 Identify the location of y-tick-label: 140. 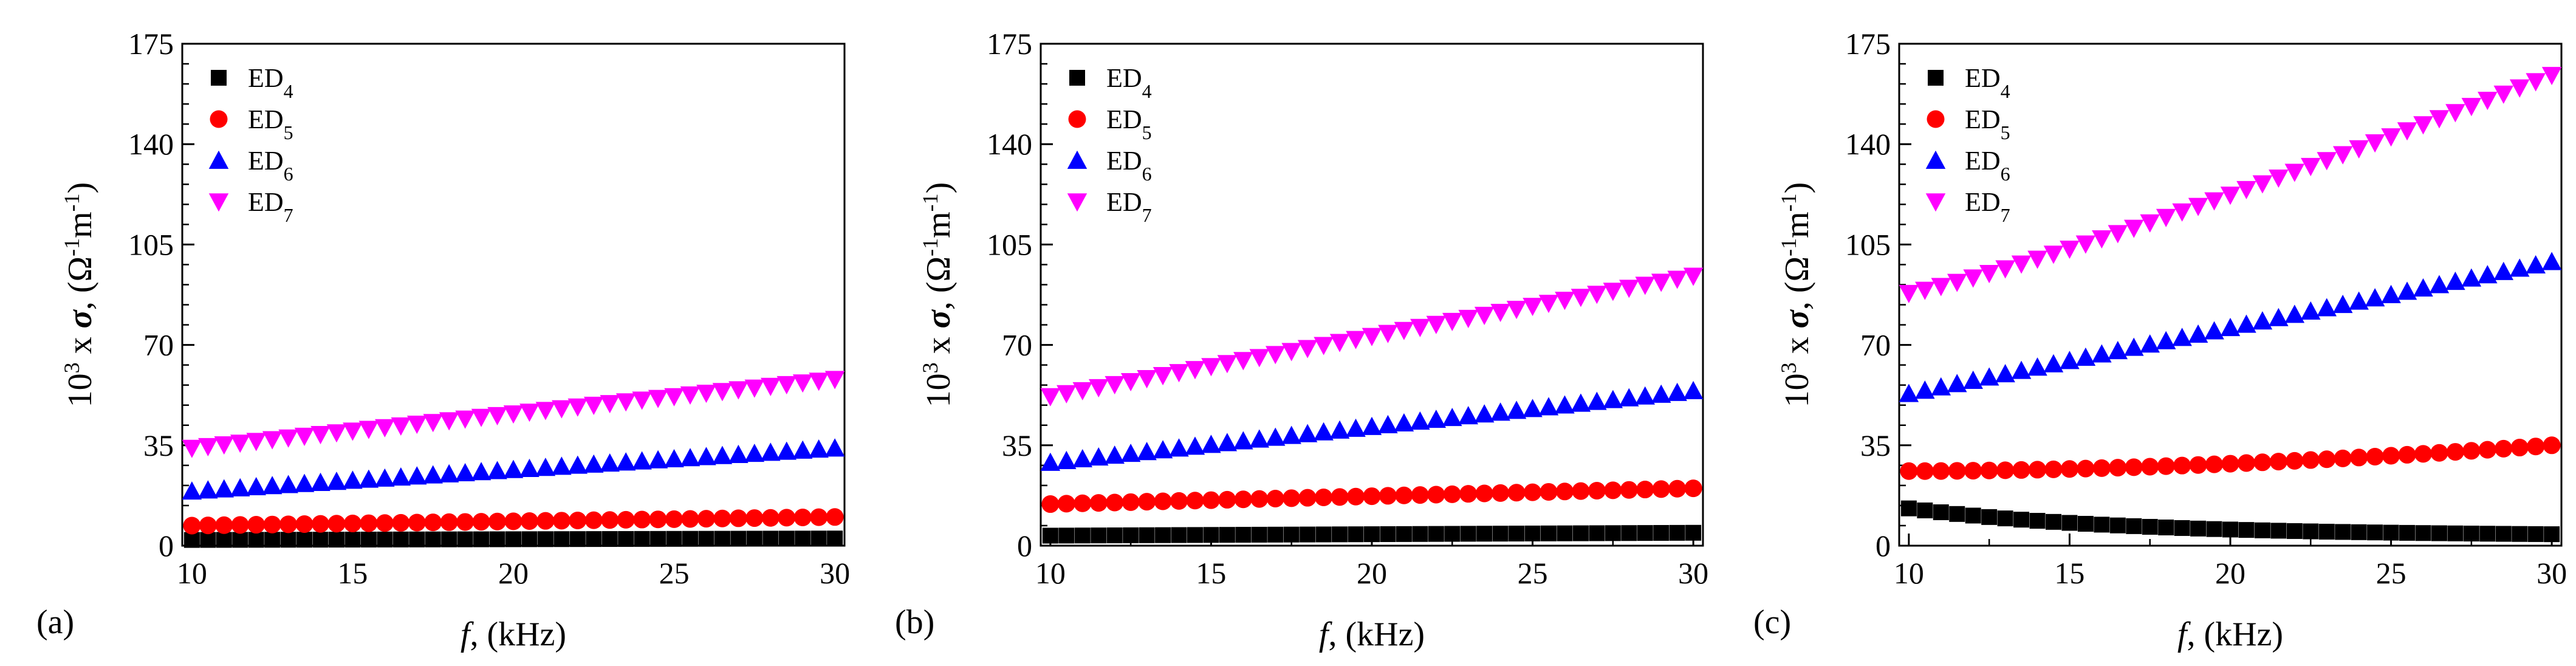
(151, 144).